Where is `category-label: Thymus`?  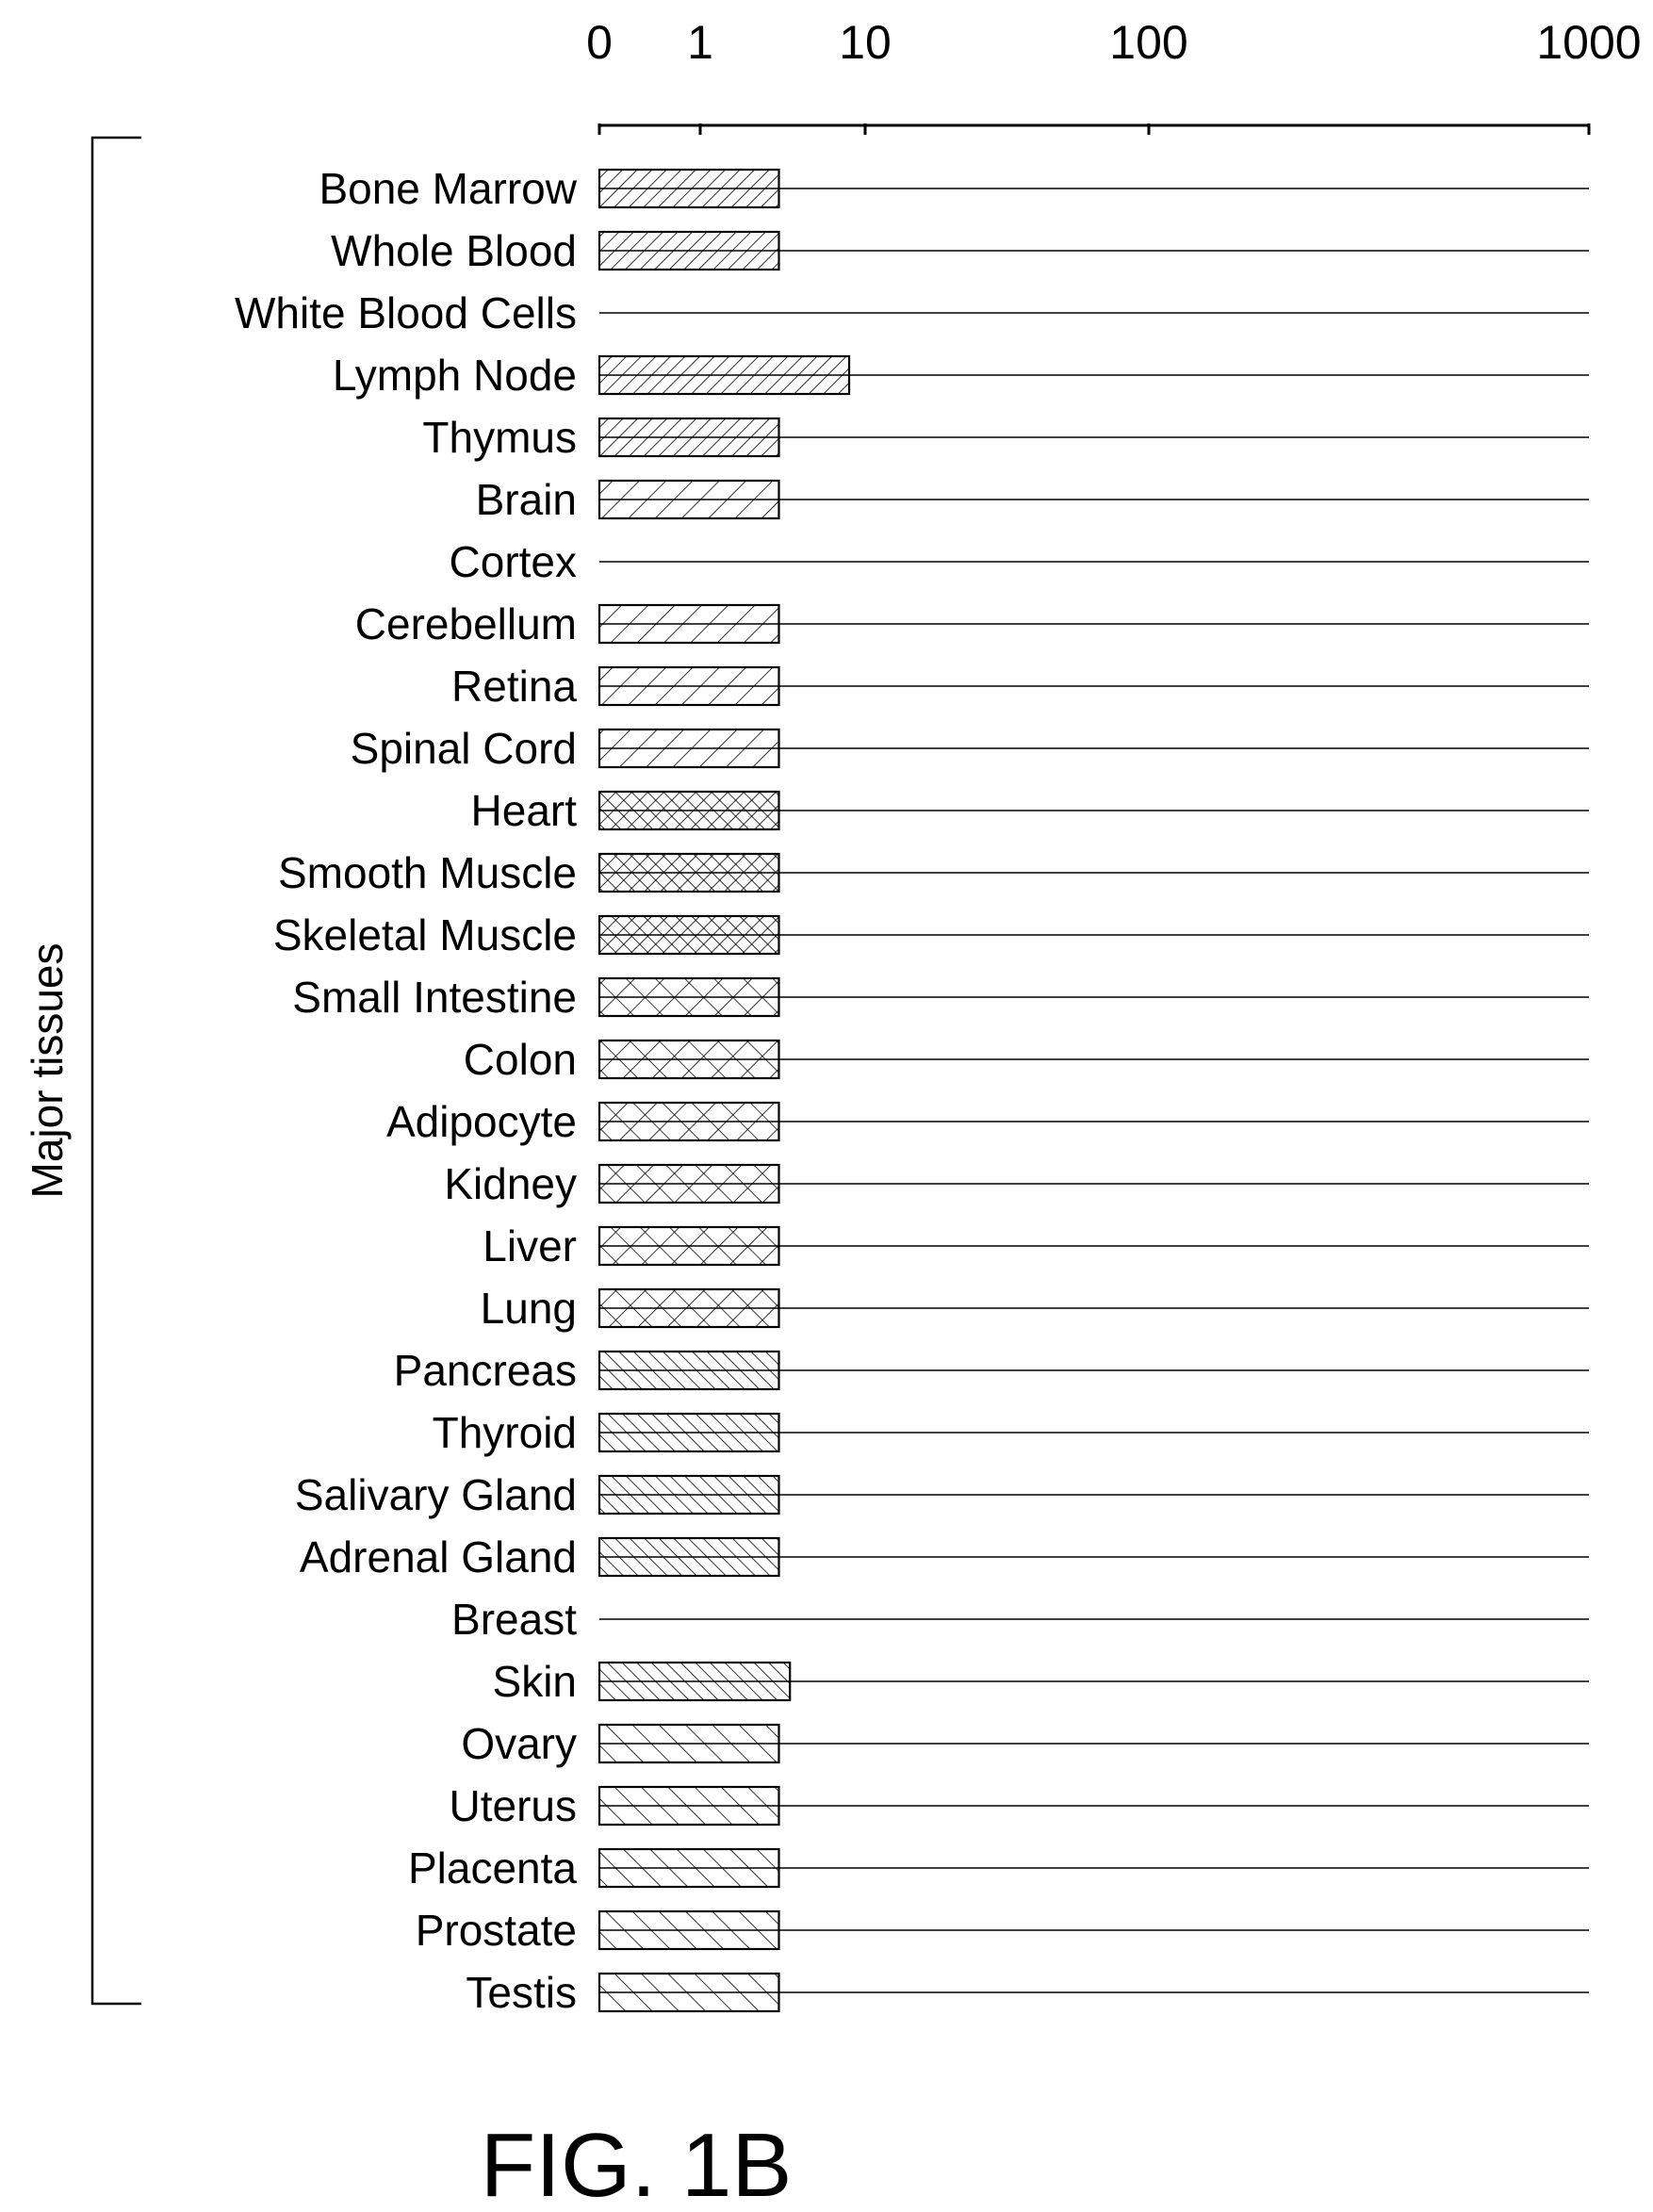 category-label: Thymus is located at coordinates (500, 437).